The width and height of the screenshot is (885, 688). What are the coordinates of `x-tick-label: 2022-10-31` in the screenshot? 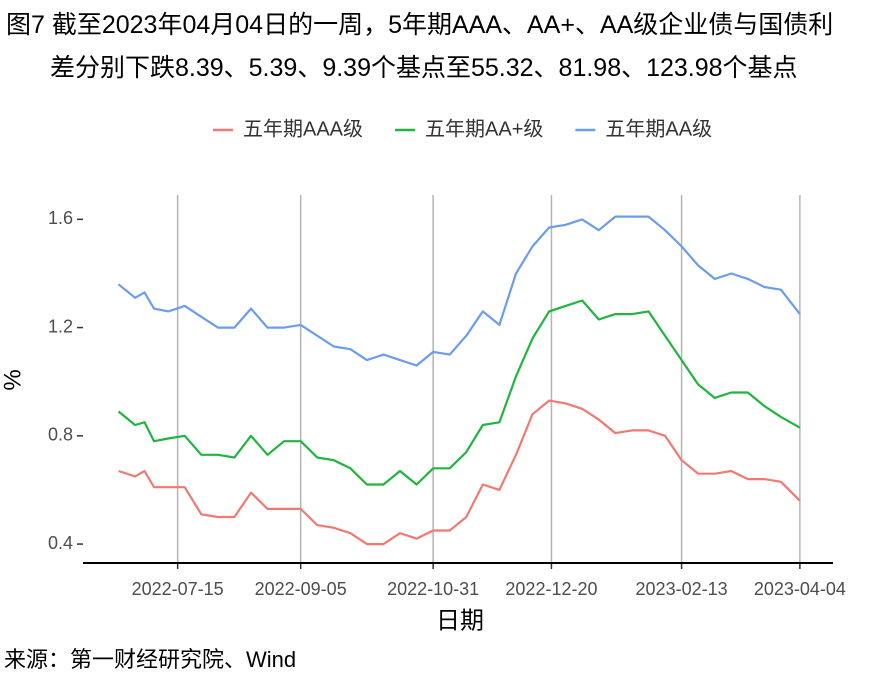 It's located at (433, 589).